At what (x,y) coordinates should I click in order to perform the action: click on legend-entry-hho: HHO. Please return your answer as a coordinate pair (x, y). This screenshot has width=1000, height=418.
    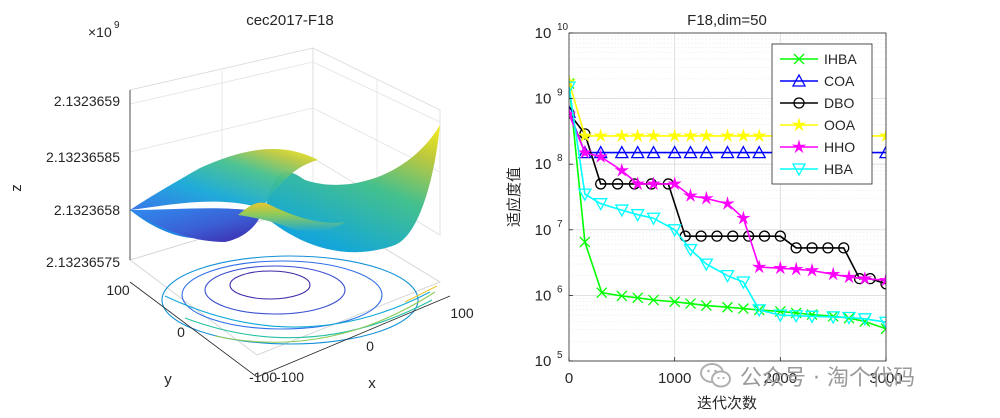
    Looking at the image, I should click on (817, 147).